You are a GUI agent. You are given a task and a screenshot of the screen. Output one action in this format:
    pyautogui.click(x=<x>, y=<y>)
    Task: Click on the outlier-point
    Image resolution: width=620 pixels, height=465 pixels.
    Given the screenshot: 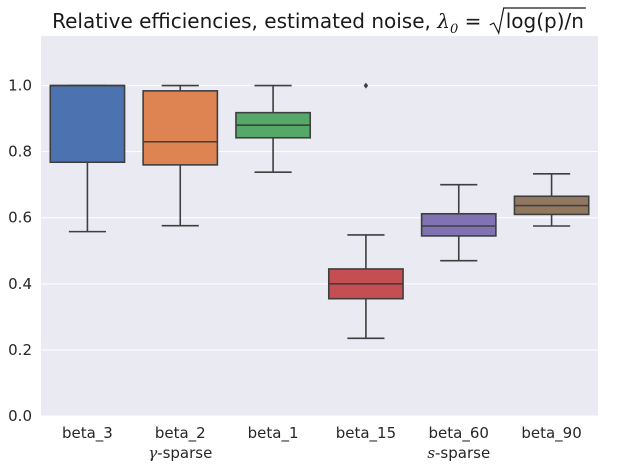 What is the action you would take?
    pyautogui.click(x=366, y=85)
    